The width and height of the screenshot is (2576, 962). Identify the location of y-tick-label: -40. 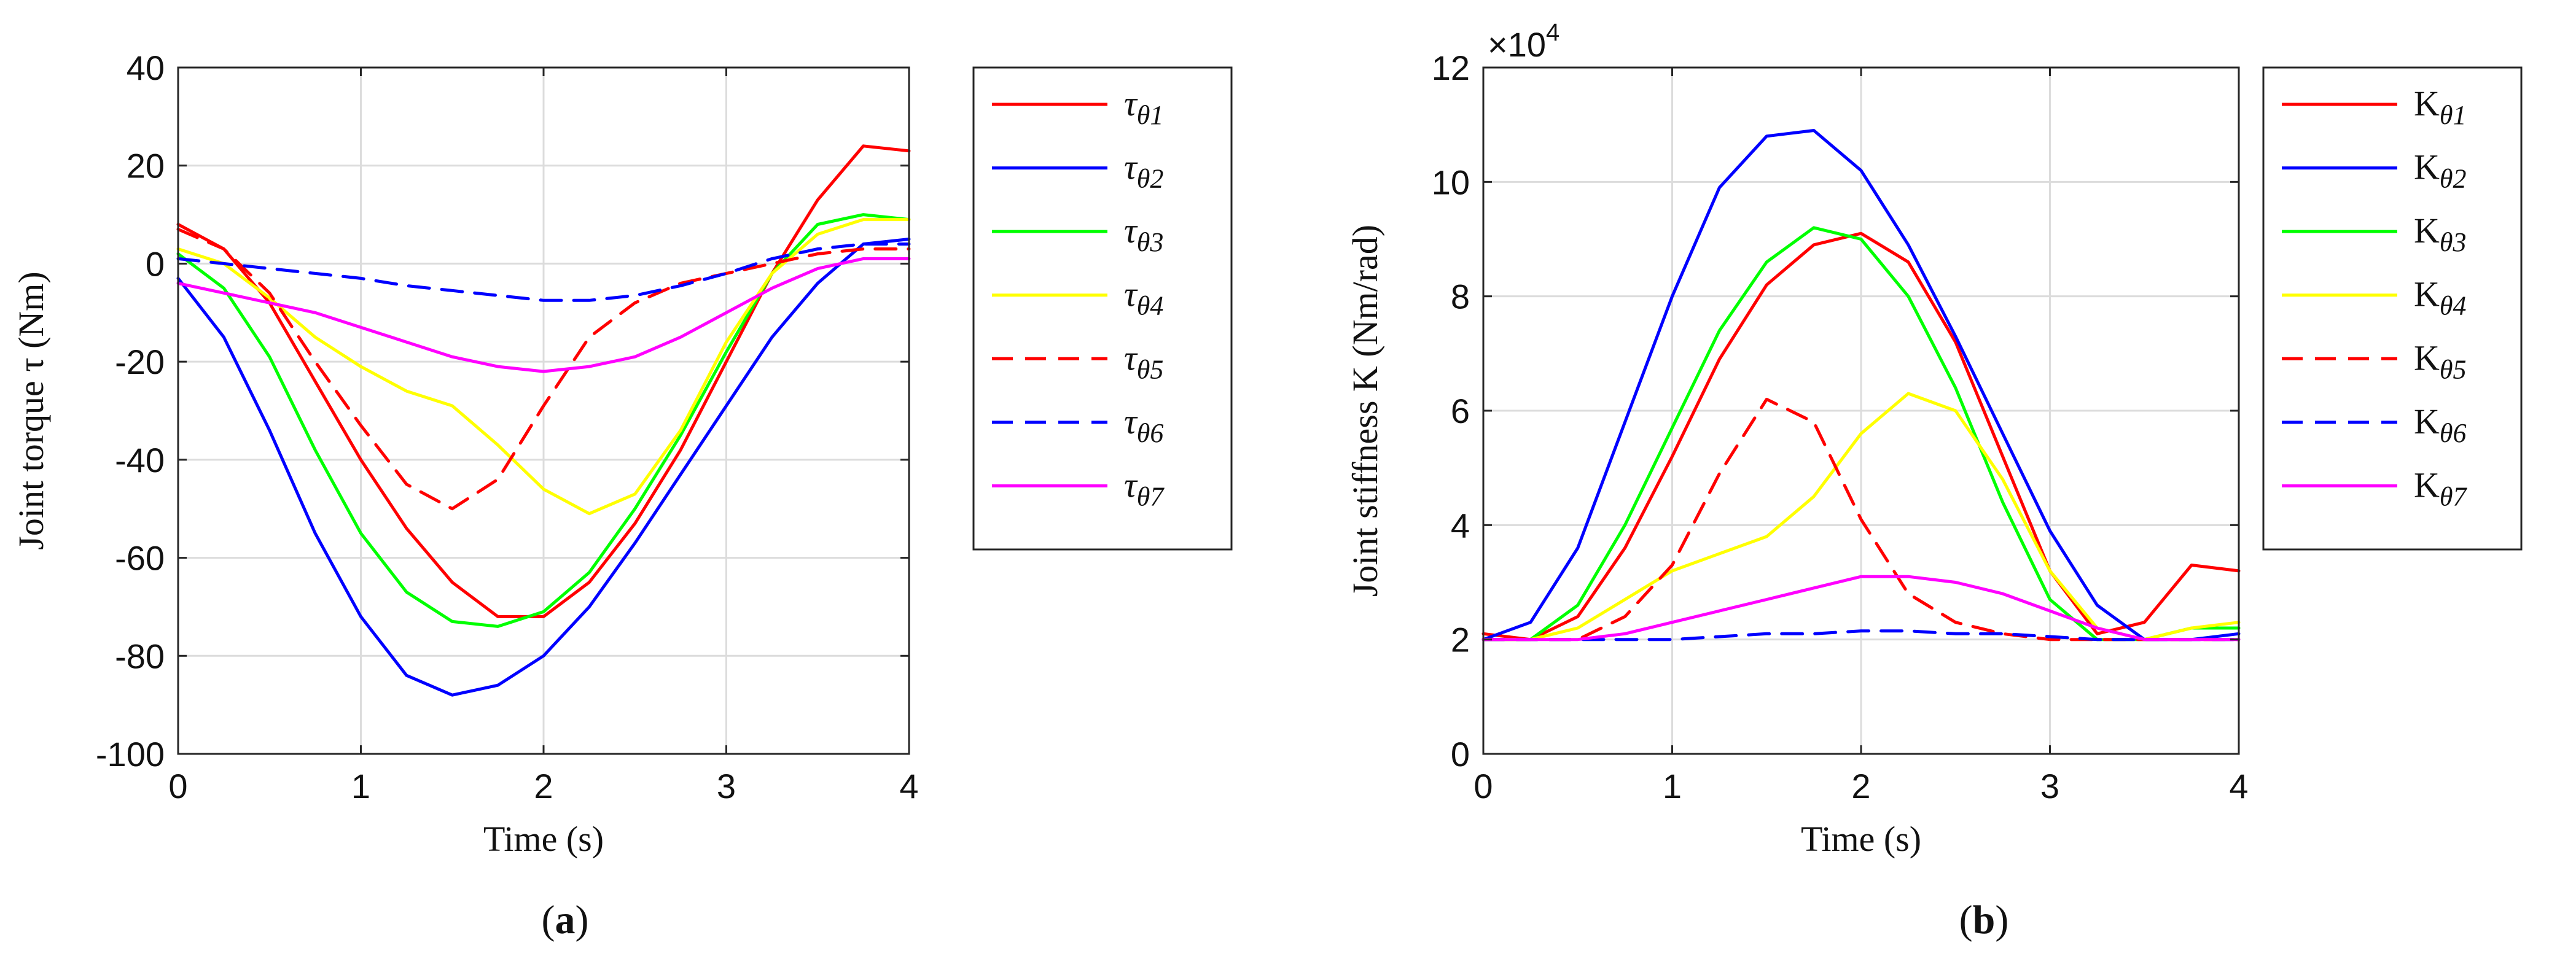
(140, 460).